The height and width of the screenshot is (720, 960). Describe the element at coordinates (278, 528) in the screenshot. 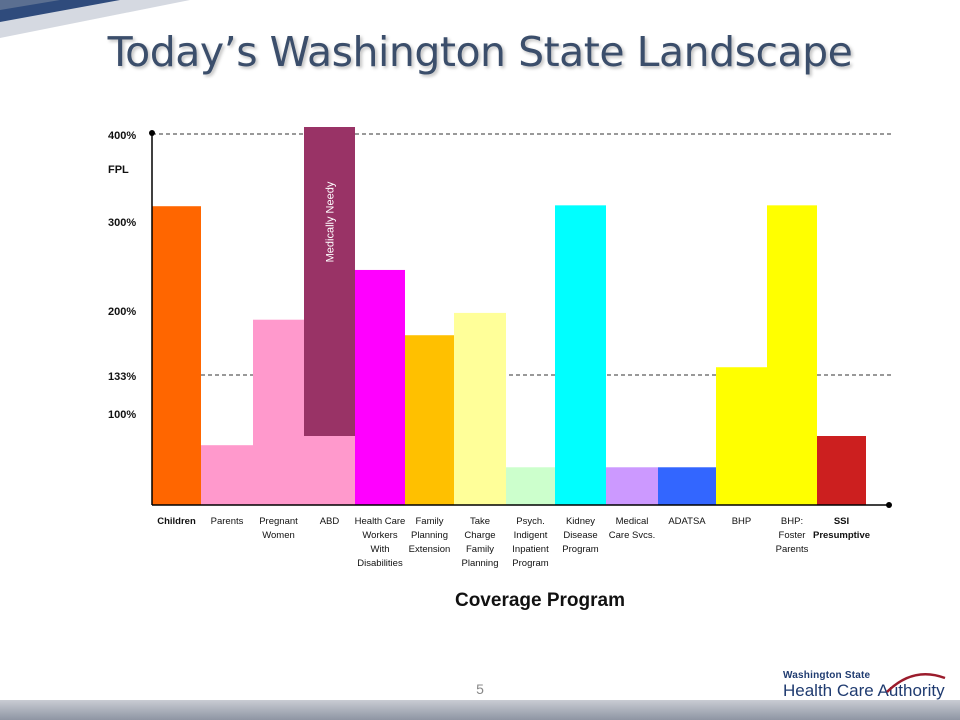

I see `x-tick-label: Pregnant Women` at that location.